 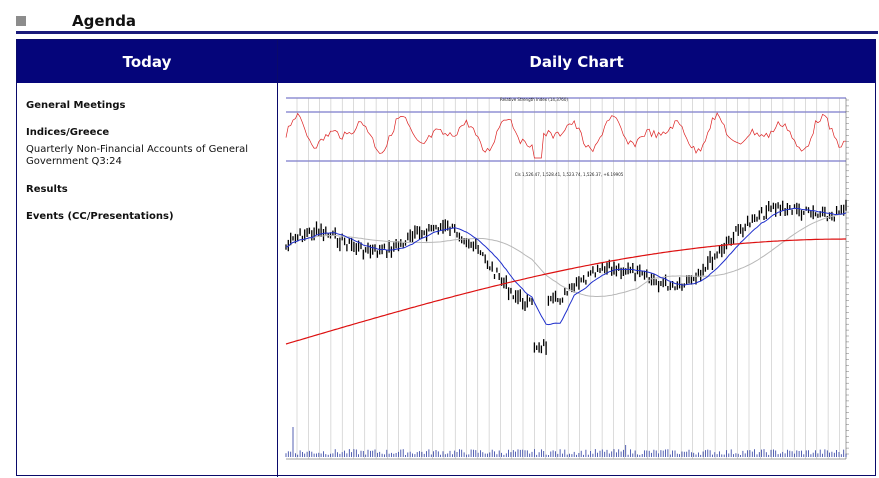 What do you see at coordinates (447, 23) in the screenshot?
I see `agenda-header: Agenda` at bounding box center [447, 23].